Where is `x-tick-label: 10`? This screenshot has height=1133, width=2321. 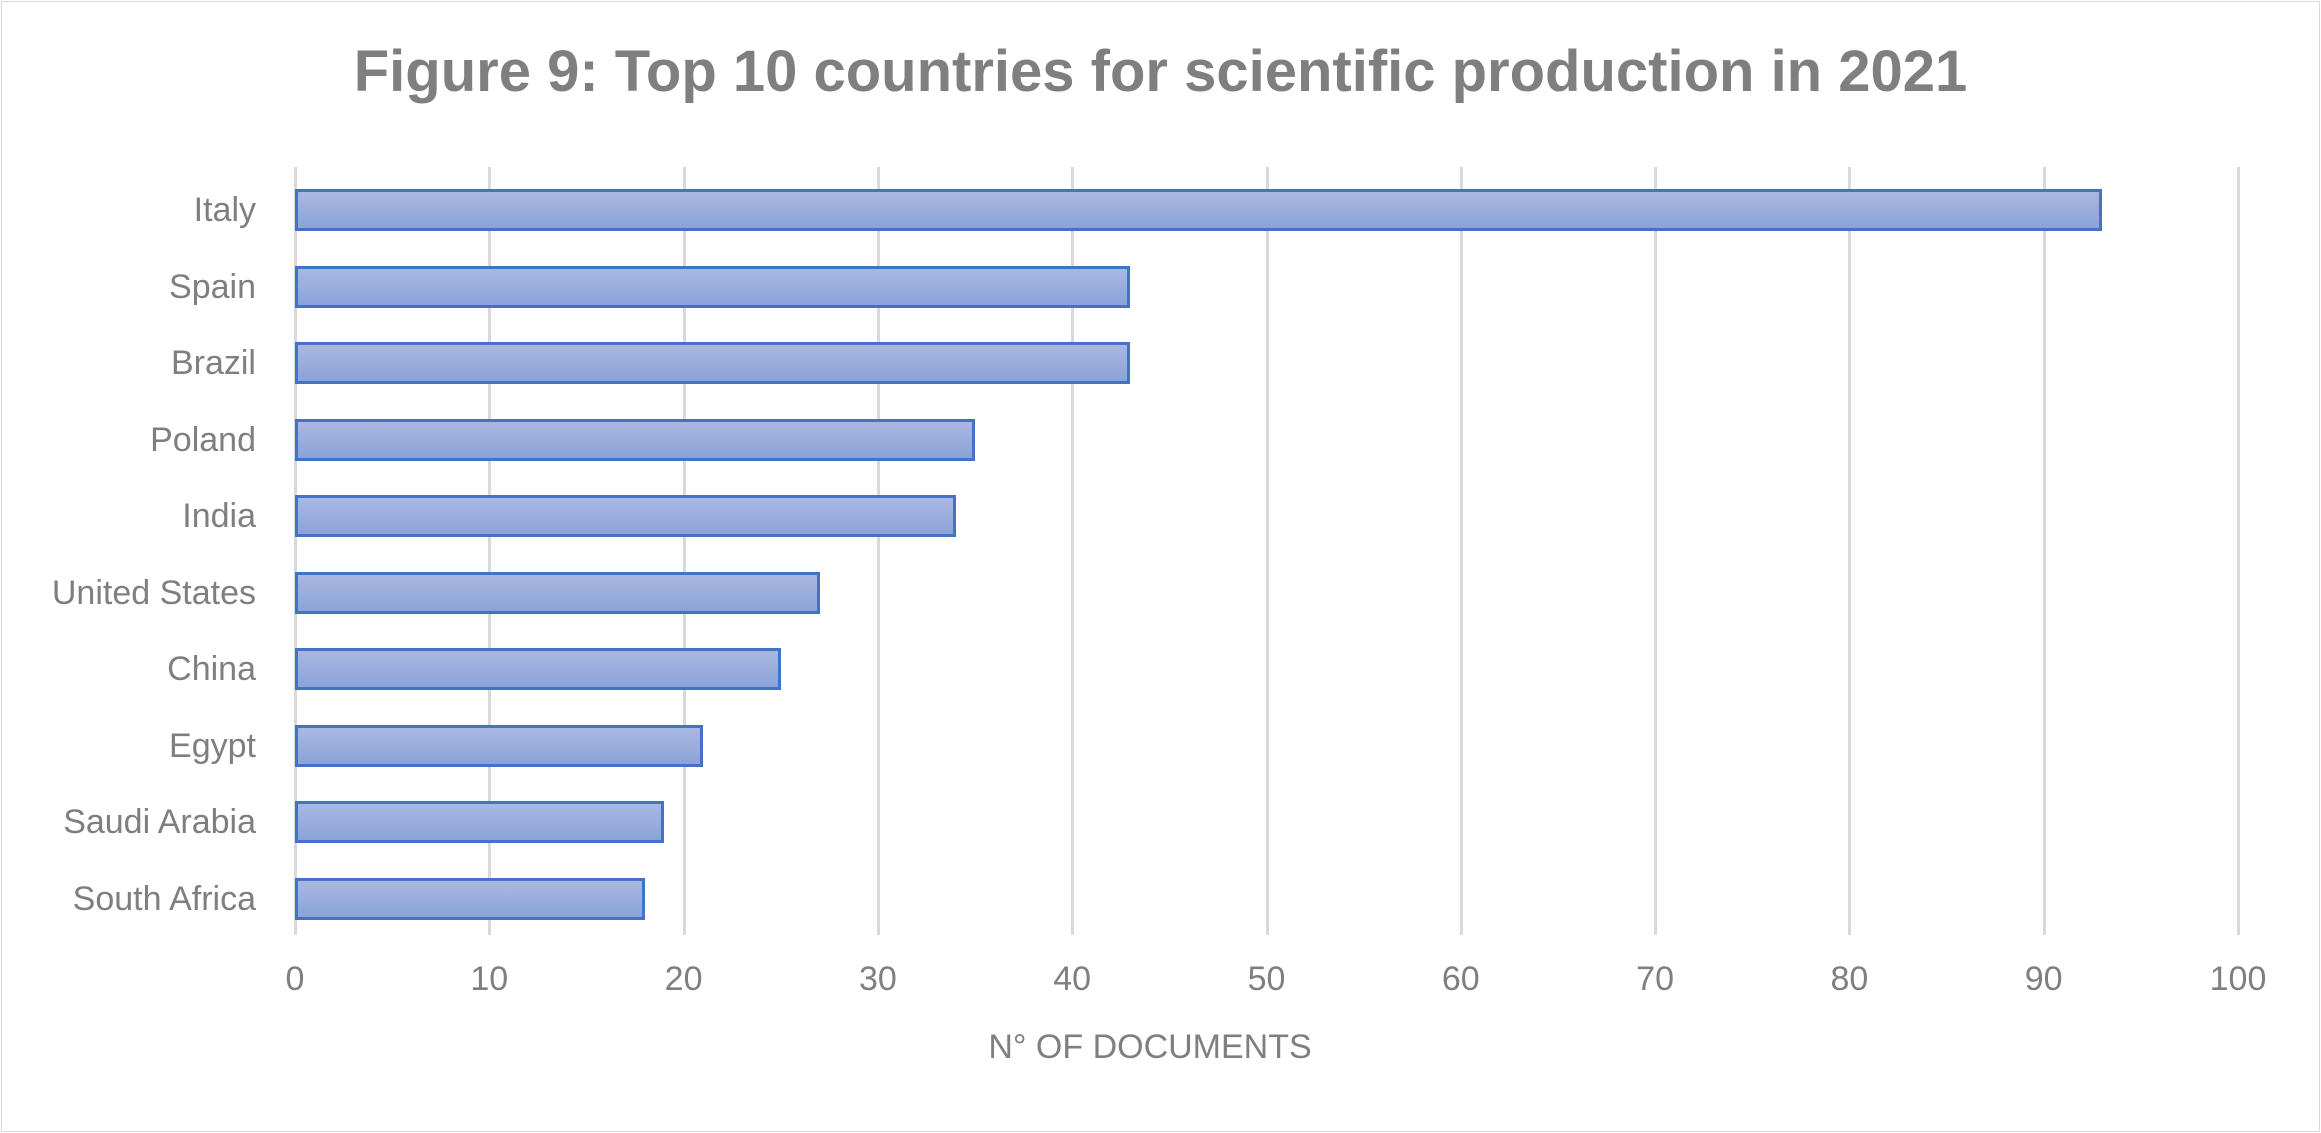 x-tick-label: 10 is located at coordinates (489, 979).